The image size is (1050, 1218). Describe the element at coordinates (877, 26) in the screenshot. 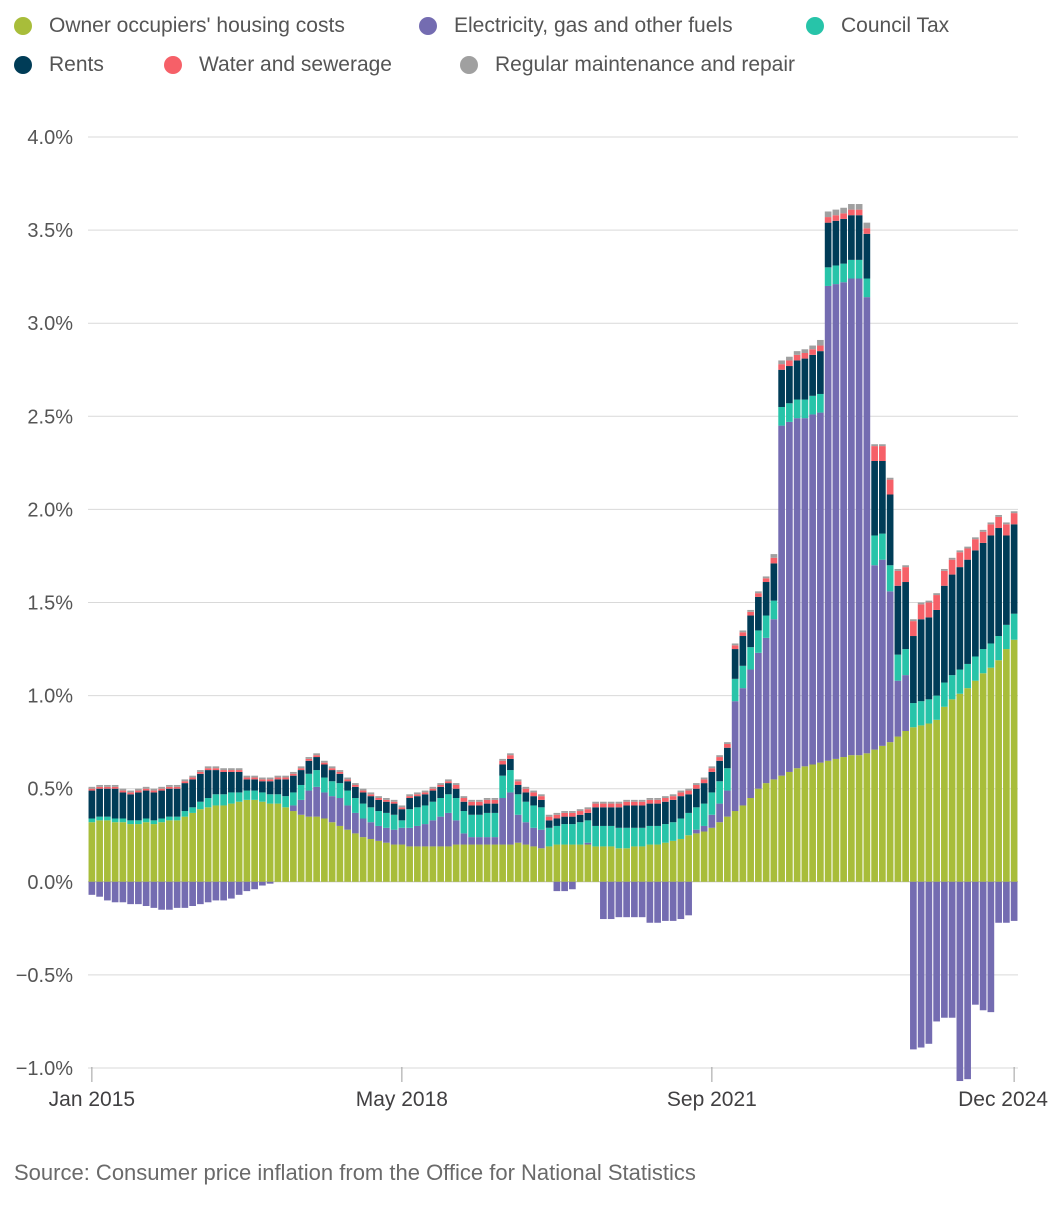

I see `legend-item-council-tax: Council Tax` at that location.